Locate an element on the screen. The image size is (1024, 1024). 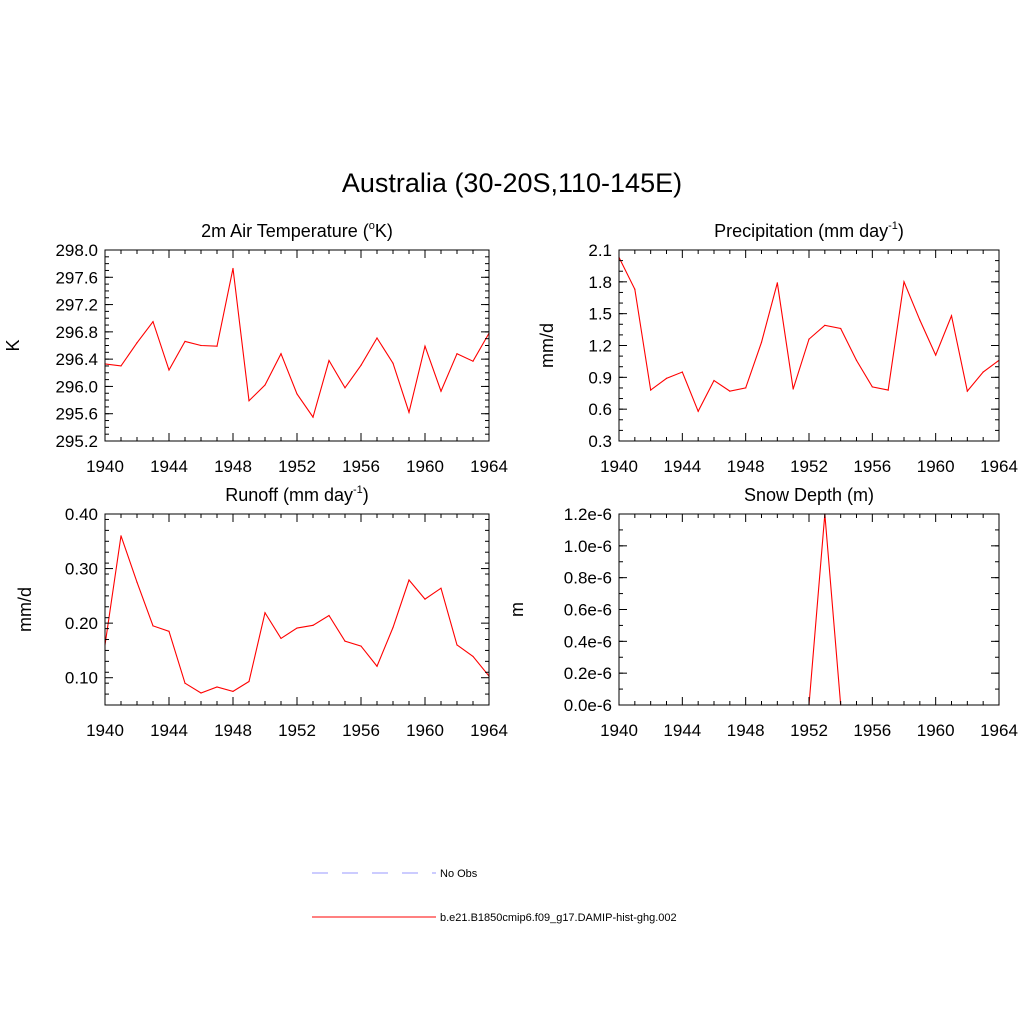
y-tick-label: 1.5 is located at coordinates (600, 314).